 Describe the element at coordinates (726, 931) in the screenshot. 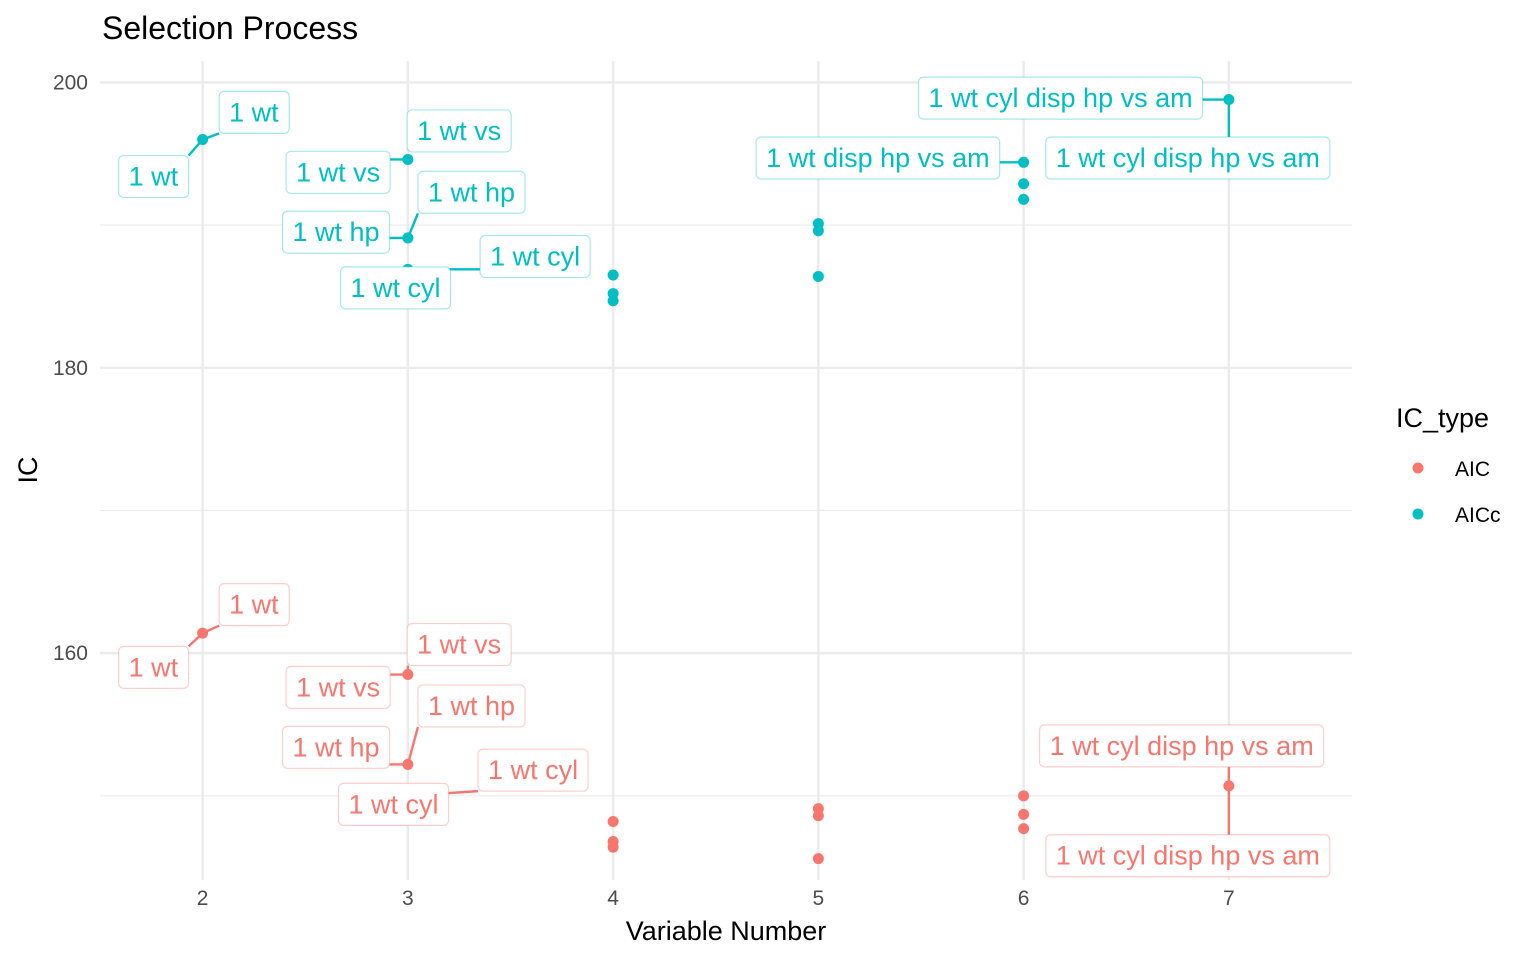

I see `x-axis-title: Variable Number` at that location.